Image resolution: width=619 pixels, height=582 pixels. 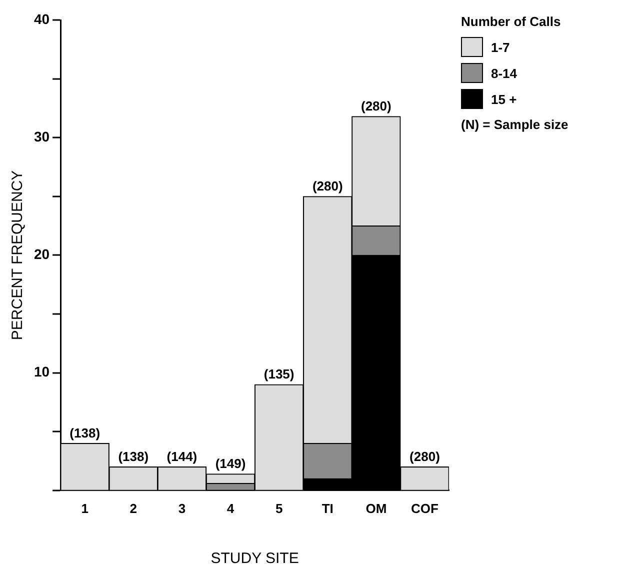 What do you see at coordinates (500, 47) in the screenshot?
I see `legend-label: 1-7` at bounding box center [500, 47].